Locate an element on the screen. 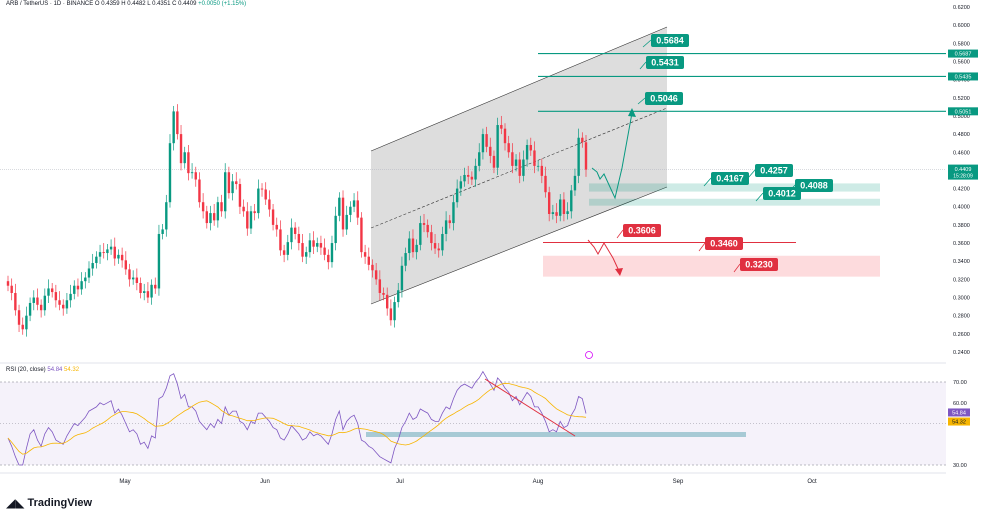 The image size is (984, 516). rsi-ma-value: 54.32 is located at coordinates (72, 370).